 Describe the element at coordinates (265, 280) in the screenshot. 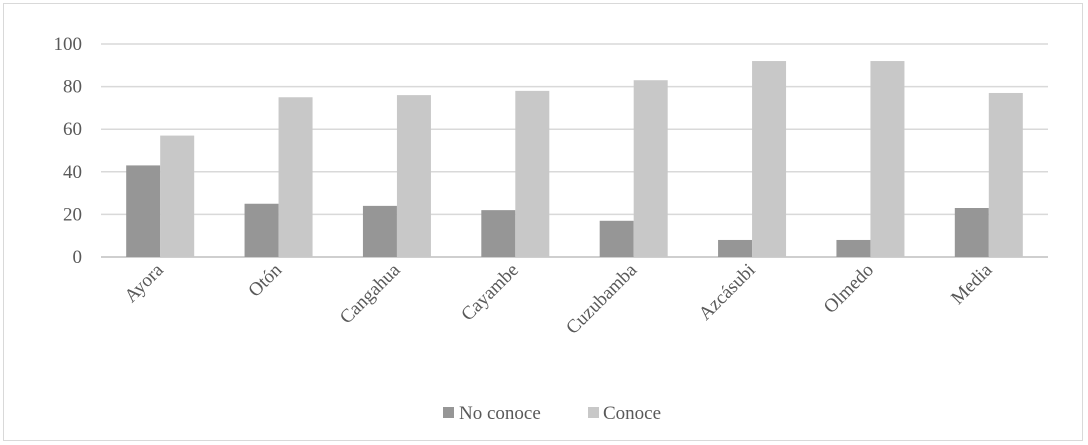

I see `x-category-label: Otón` at that location.